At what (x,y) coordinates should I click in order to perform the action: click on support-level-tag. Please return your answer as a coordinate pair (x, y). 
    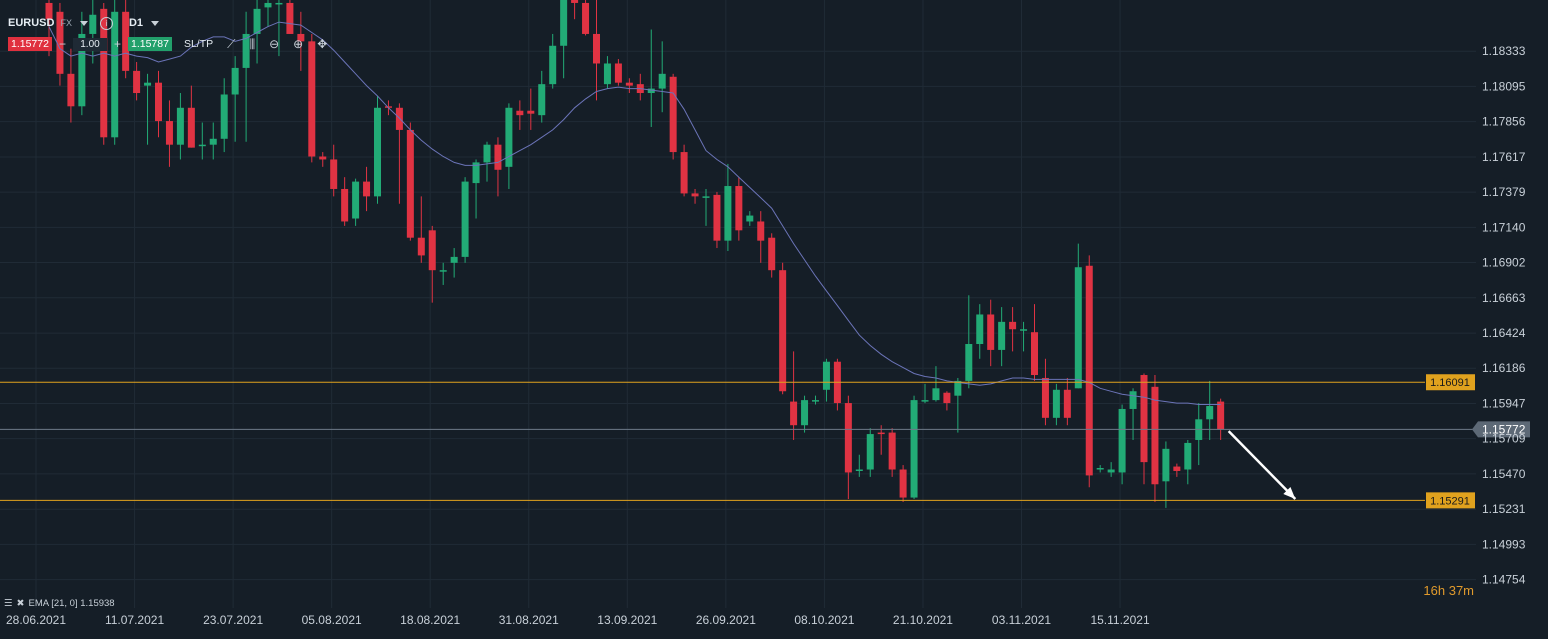
    Looking at the image, I should click on (1450, 500).